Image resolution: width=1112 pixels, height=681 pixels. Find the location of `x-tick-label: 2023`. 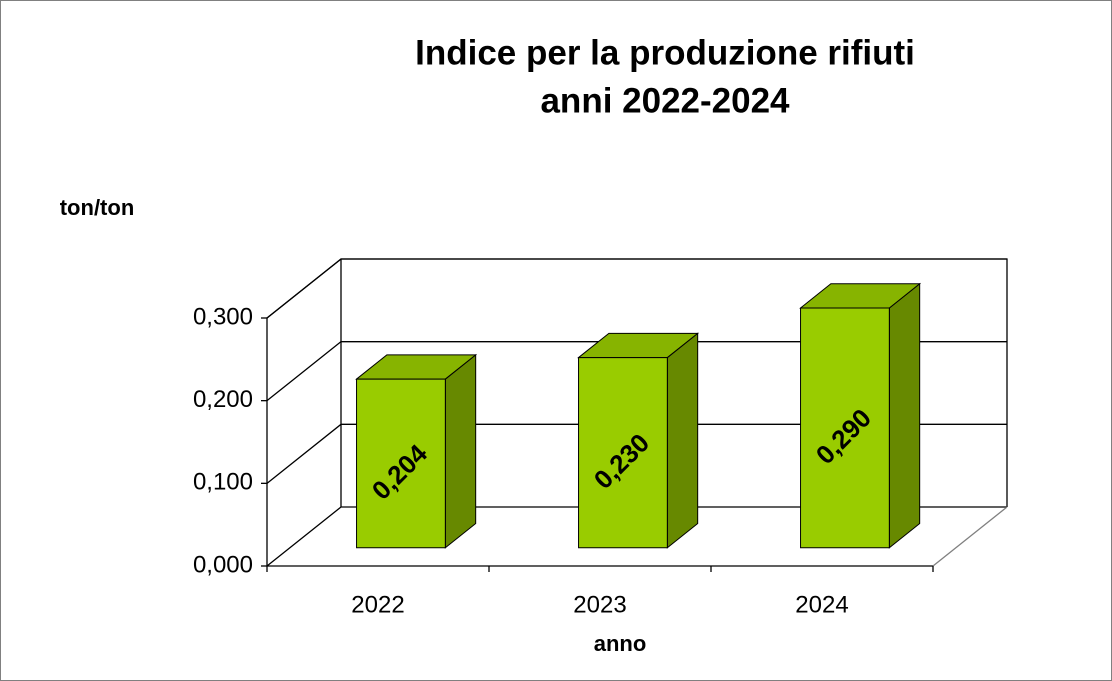

x-tick-label: 2023 is located at coordinates (599, 604).